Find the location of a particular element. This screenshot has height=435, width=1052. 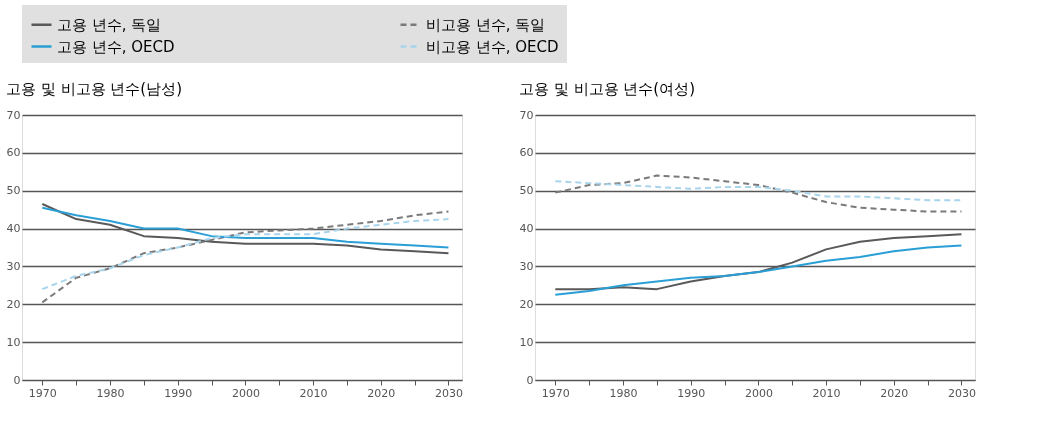

chart-title: 고용 및 비고용 년수(여성) is located at coordinates (607, 89).